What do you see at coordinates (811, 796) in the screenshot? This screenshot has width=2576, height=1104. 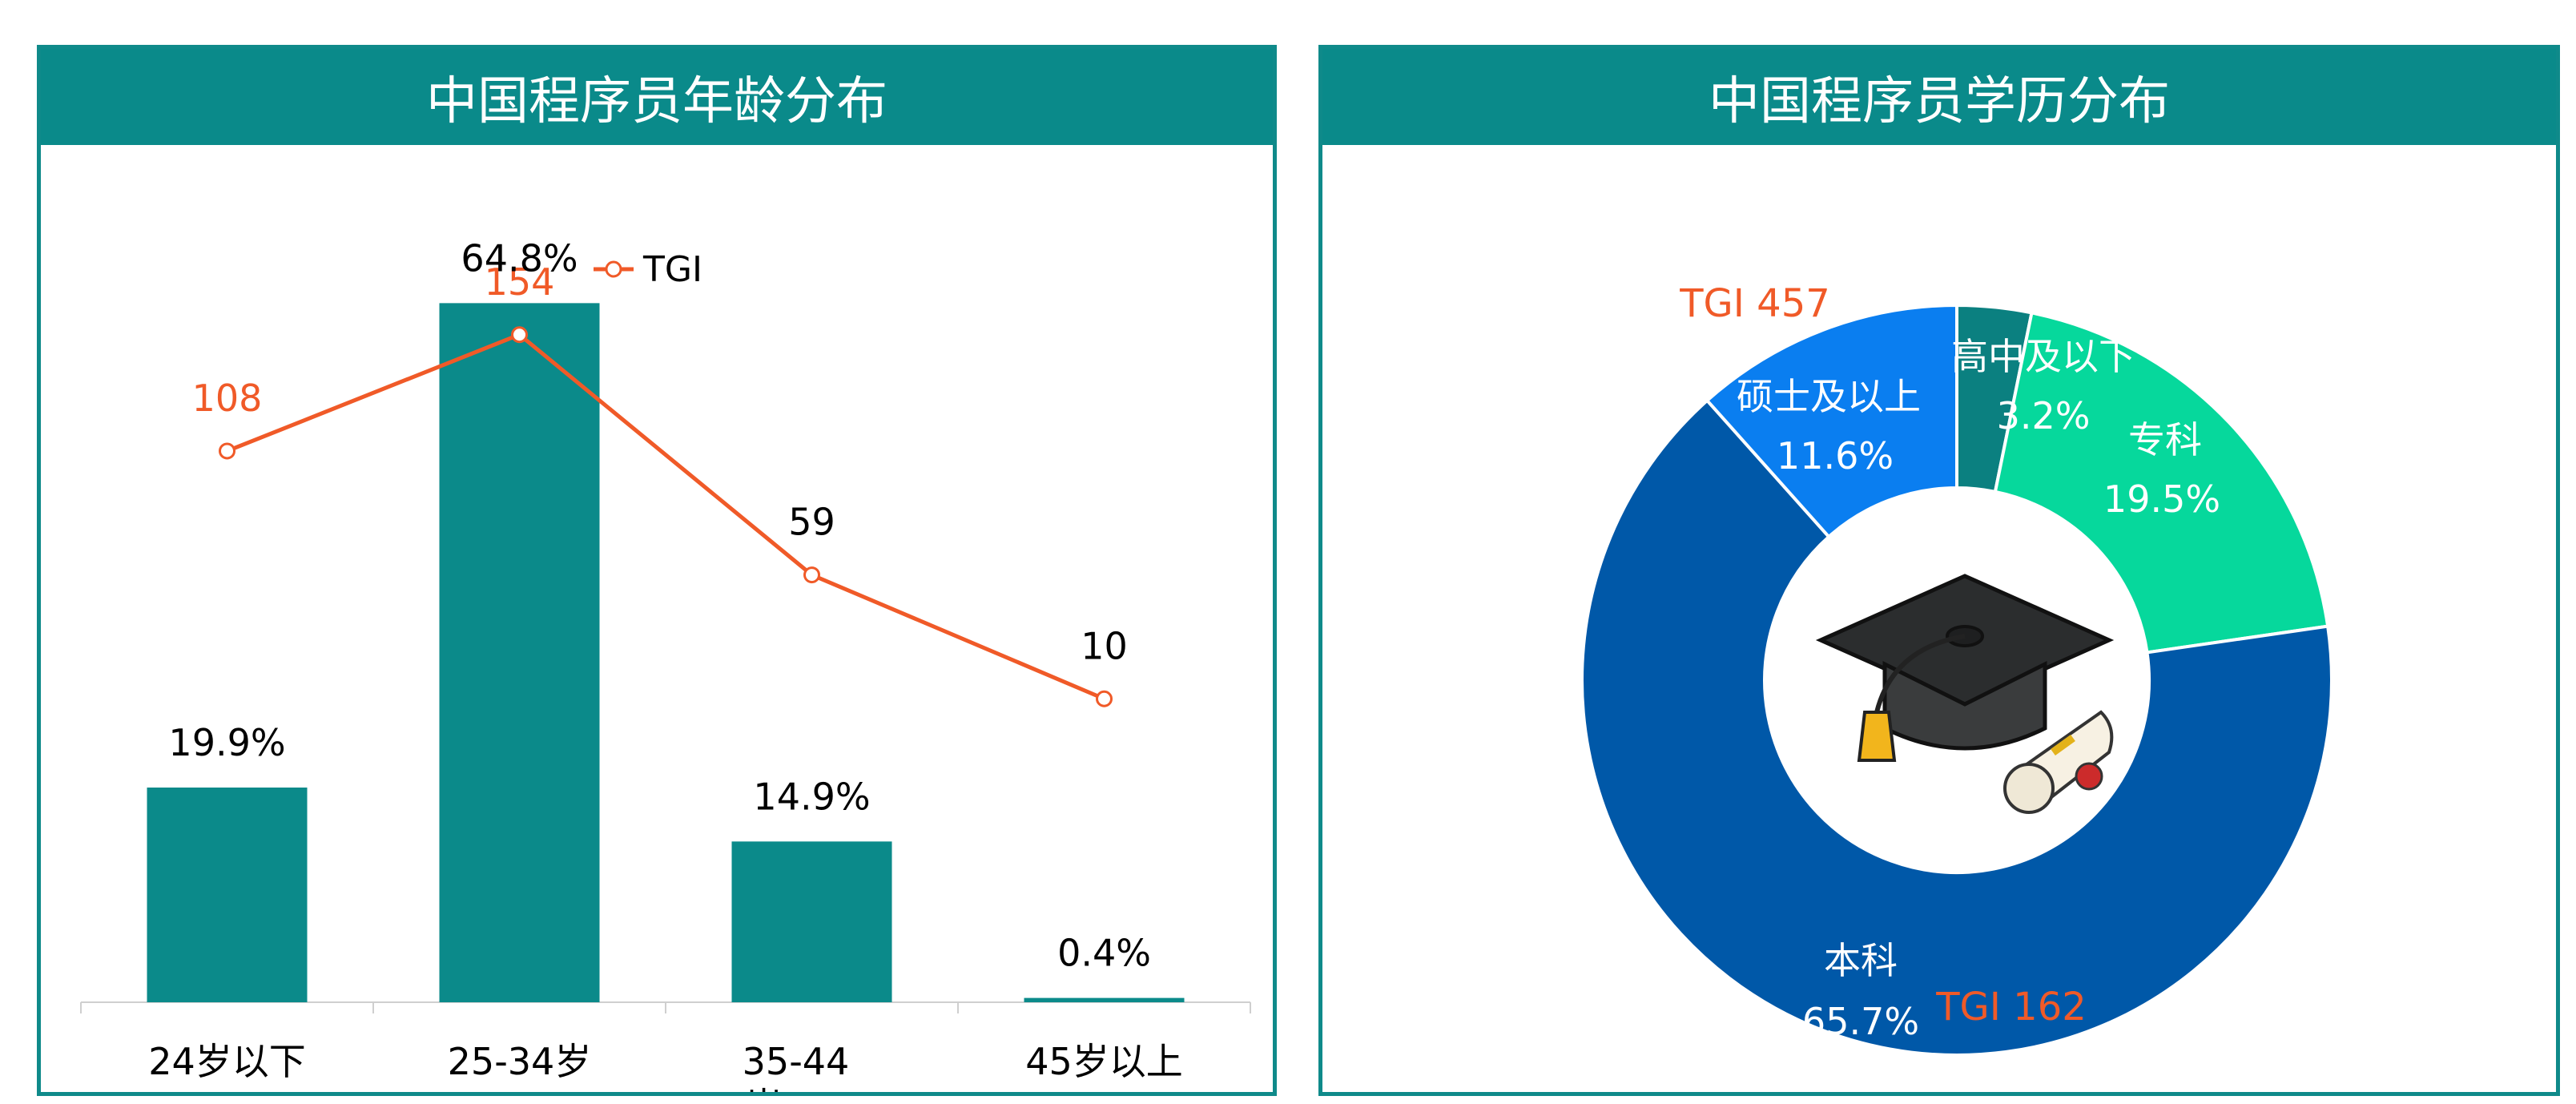 I see `bar-value-label: 14.9%` at bounding box center [811, 796].